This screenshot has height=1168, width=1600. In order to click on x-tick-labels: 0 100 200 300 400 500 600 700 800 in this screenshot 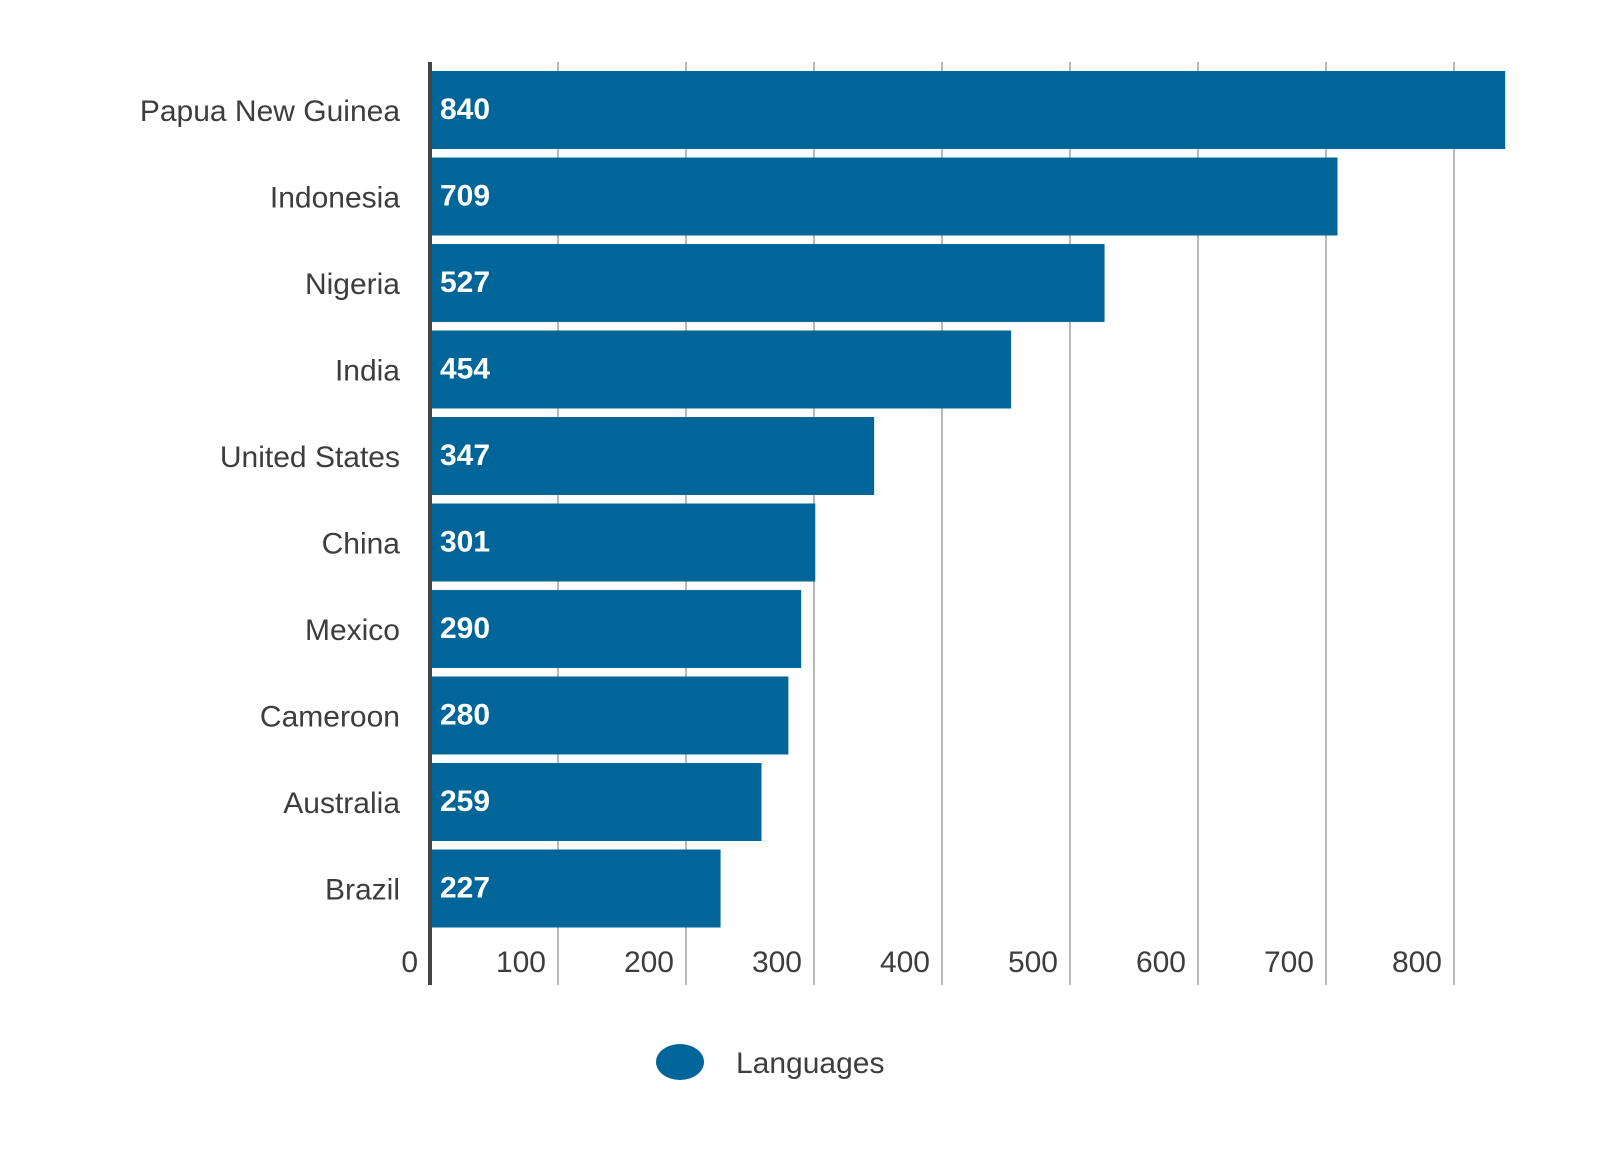, I will do `click(921, 962)`.